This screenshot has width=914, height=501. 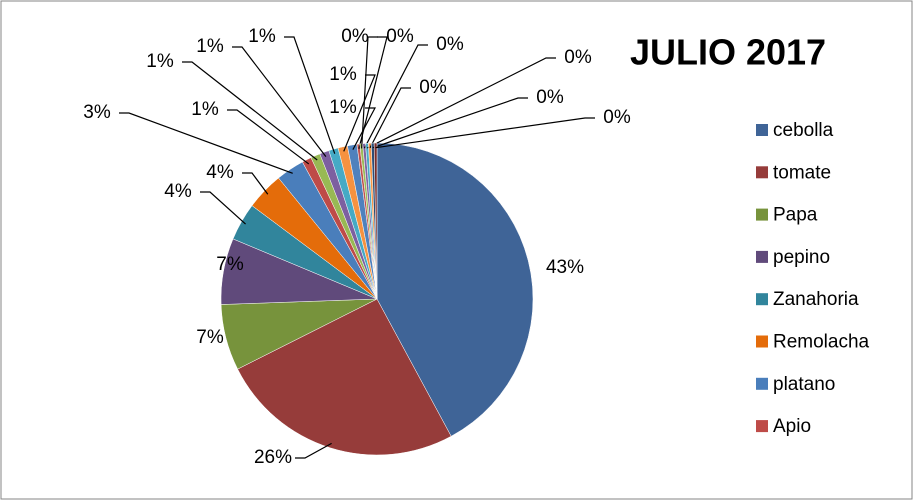 What do you see at coordinates (801, 257) in the screenshot?
I see `legend-label: pepino` at bounding box center [801, 257].